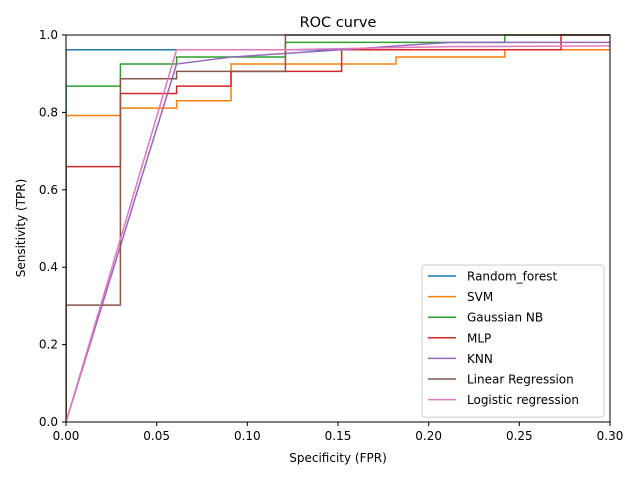  Describe the element at coordinates (48, 35) in the screenshot. I see `y-tick-label: 1.0` at that location.